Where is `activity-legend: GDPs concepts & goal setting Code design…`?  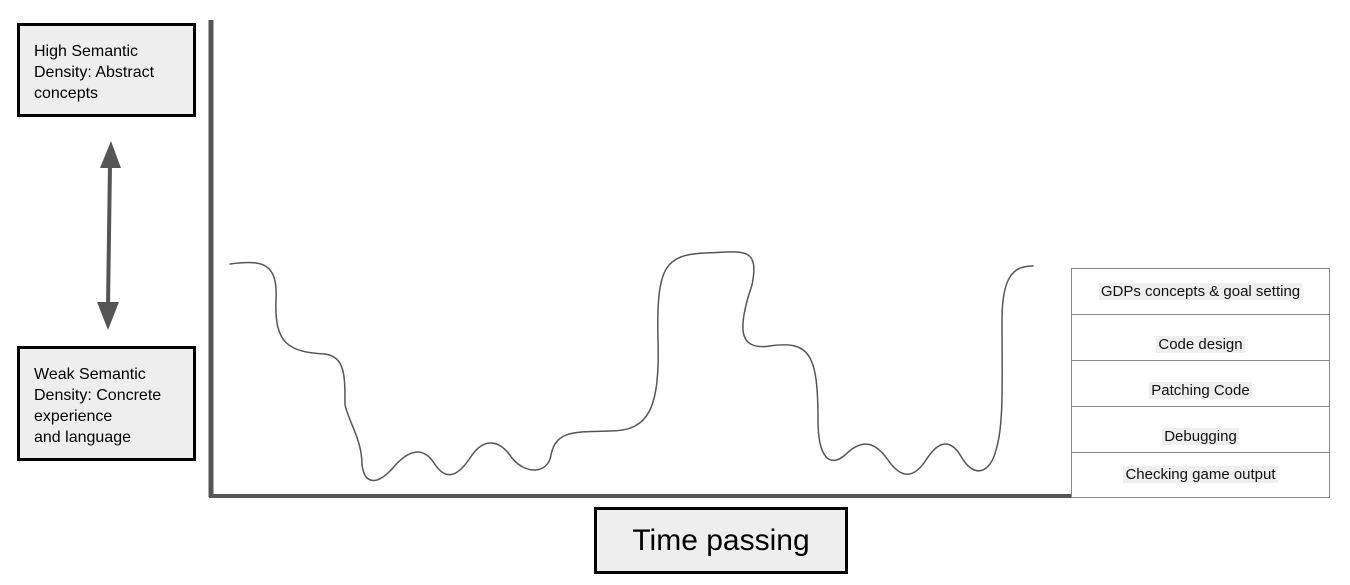
activity-legend: GDPs concepts & goal setting Code design… is located at coordinates (1200, 383).